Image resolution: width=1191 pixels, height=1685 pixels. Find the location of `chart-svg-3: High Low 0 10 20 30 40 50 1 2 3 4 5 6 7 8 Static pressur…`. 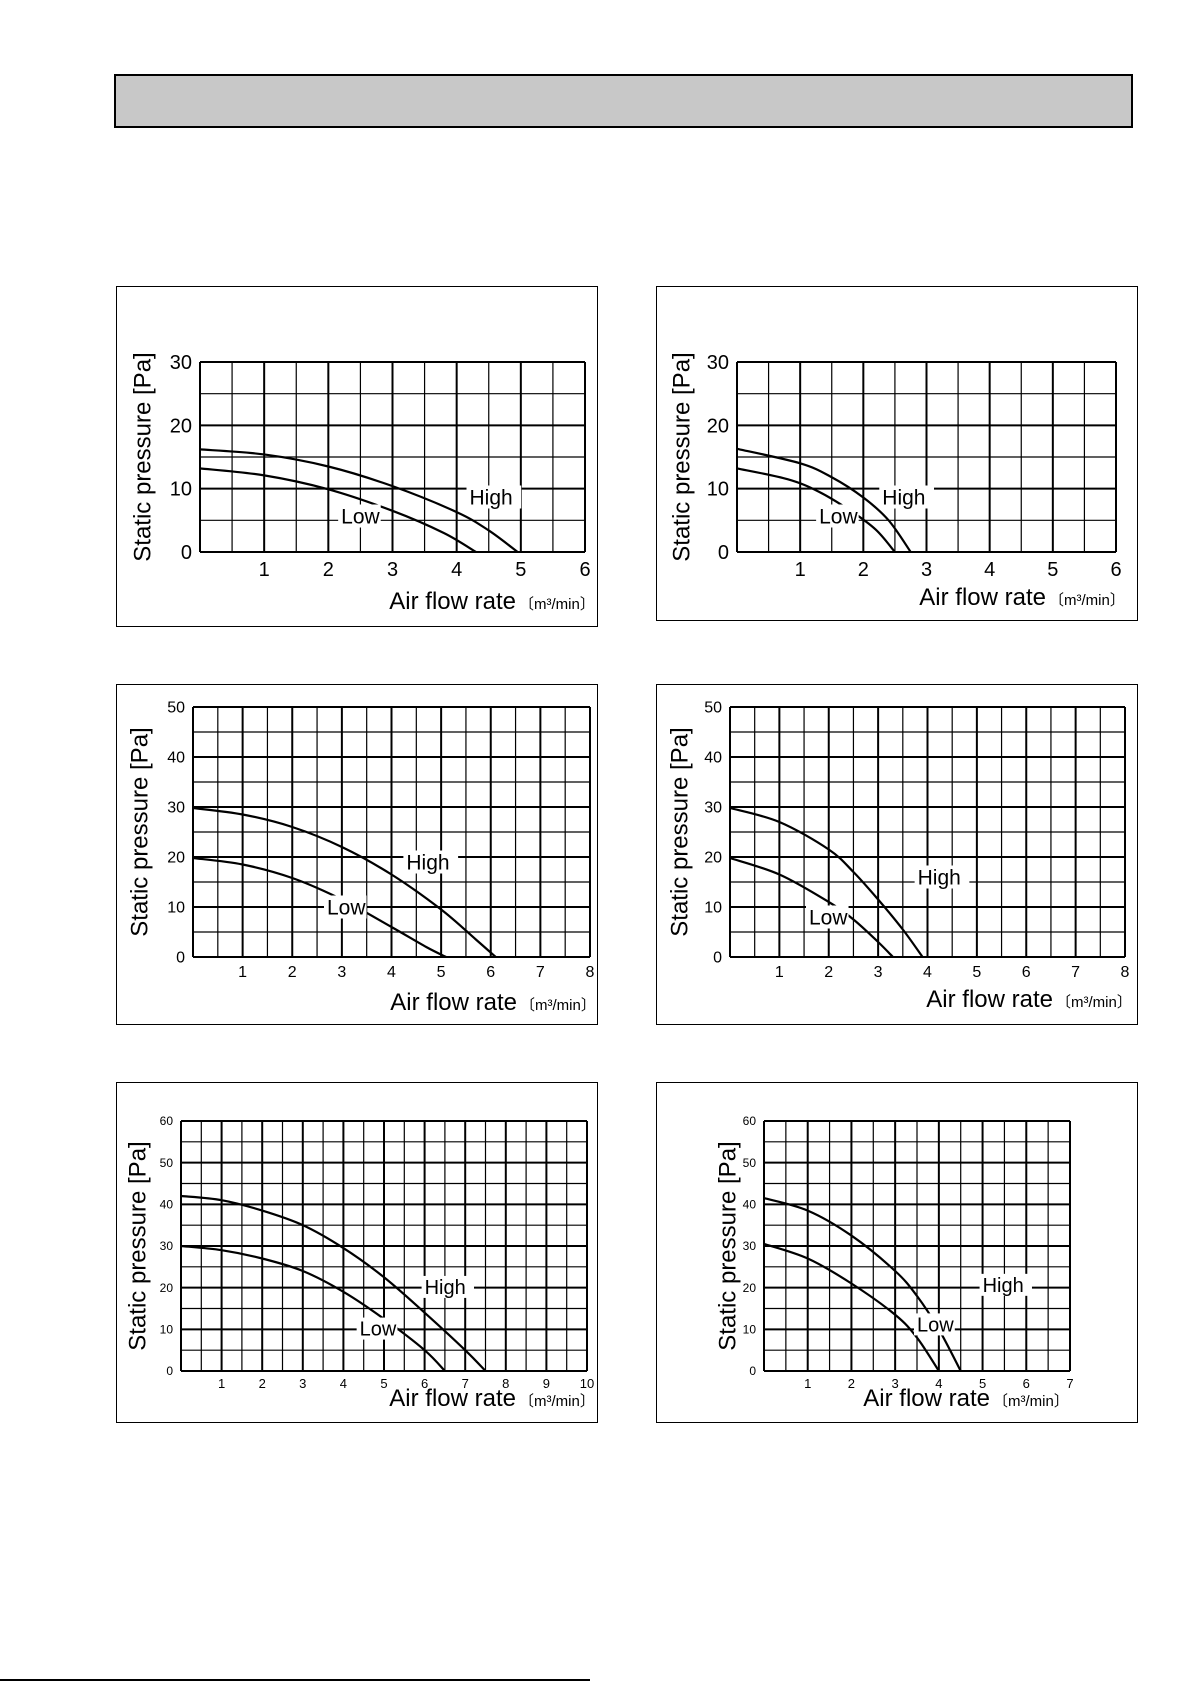

chart-svg-3: High Low 0 10 20 30 40 50 1 2 3 4 5 6 7 8 Static pressur… is located at coordinates (361, 858).